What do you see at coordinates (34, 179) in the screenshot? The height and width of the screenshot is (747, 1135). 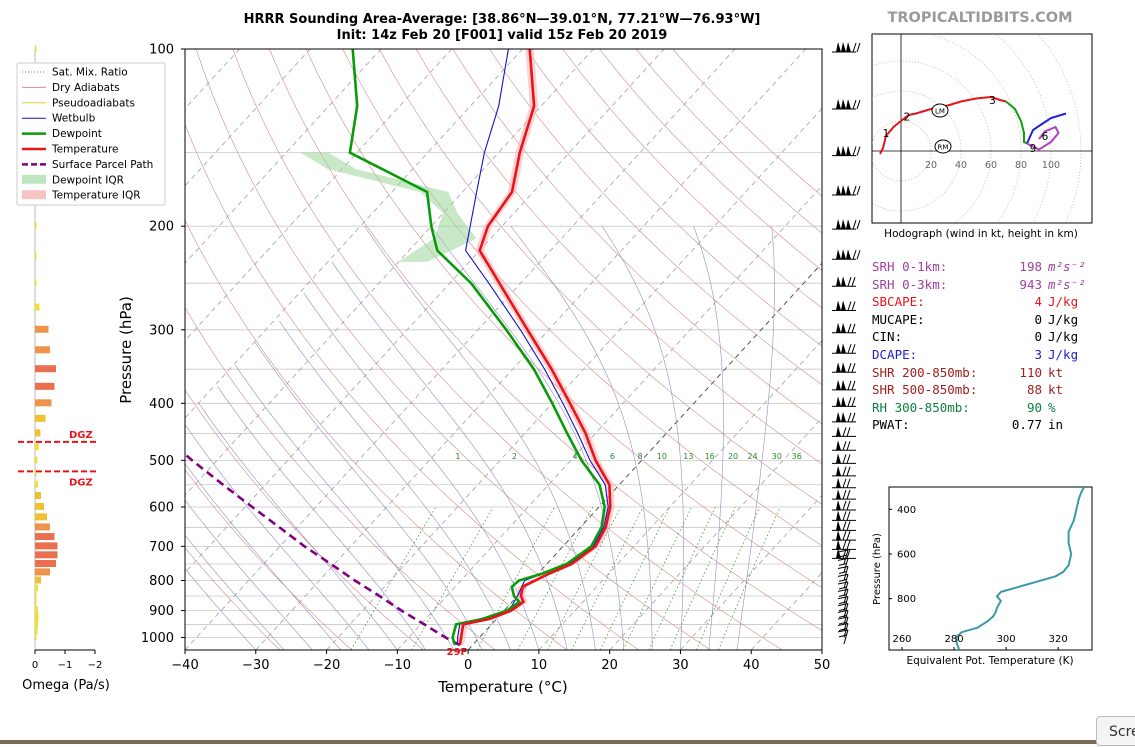 I see `legend-swatch` at bounding box center [34, 179].